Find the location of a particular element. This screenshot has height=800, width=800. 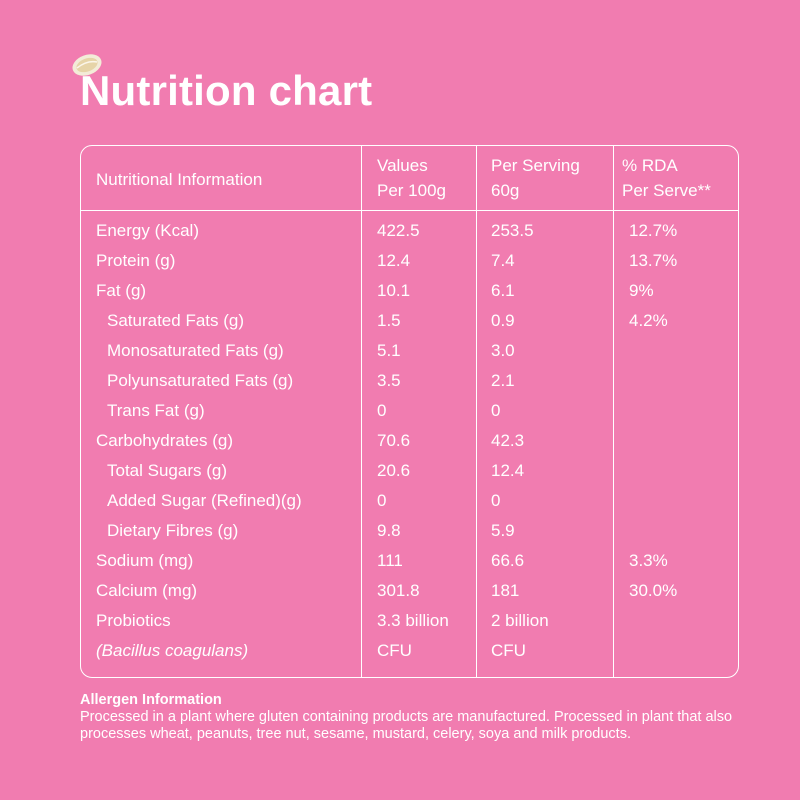

cell-v1: 70.6 is located at coordinates (394, 440).